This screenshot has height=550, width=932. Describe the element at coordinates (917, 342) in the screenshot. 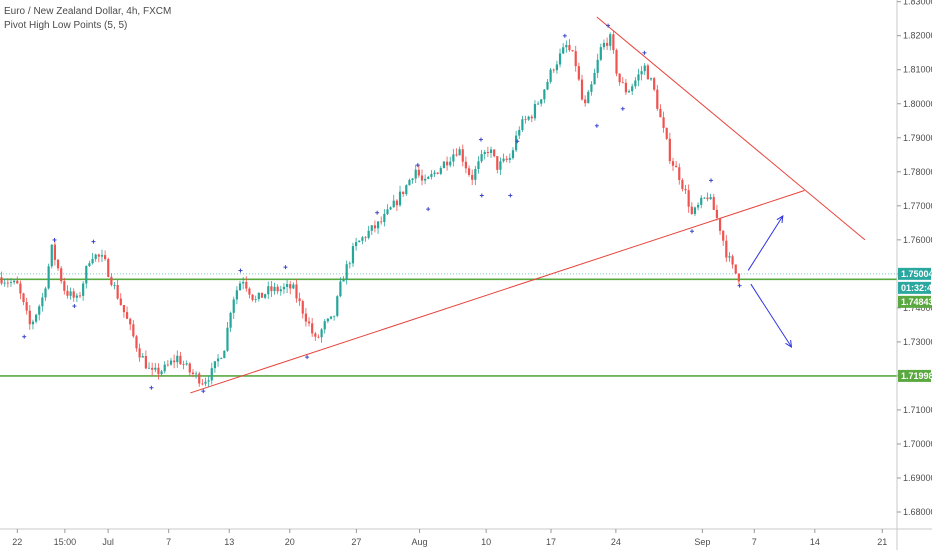

I see `y-tick-label: 1.73000` at that location.